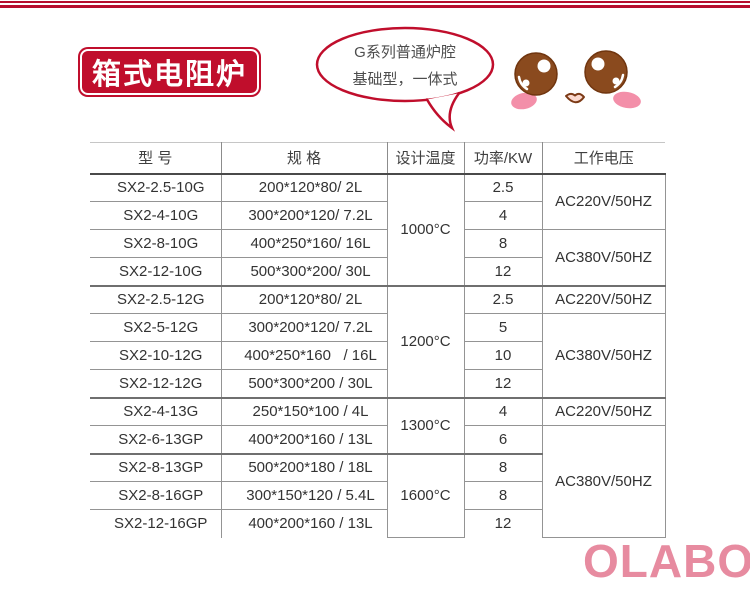  I want to click on spec-cell: 400*250*160/ 16L, so click(304, 243).